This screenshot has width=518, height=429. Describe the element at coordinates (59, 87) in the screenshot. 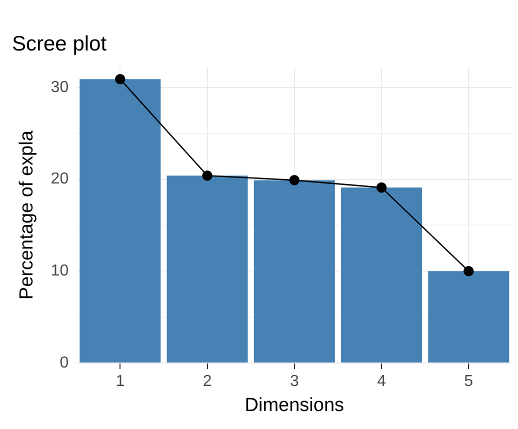

I see `y-tick-label: 30` at that location.